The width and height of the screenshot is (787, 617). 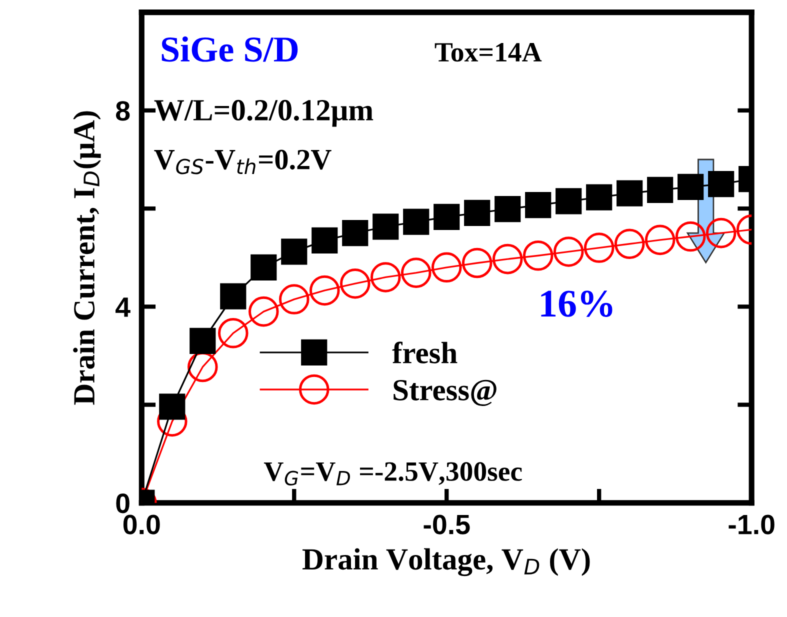 What do you see at coordinates (393, 474) in the screenshot?
I see `annotation: V$_{G}$=V$_{D}$ =-2.5V,300sec` at bounding box center [393, 474].